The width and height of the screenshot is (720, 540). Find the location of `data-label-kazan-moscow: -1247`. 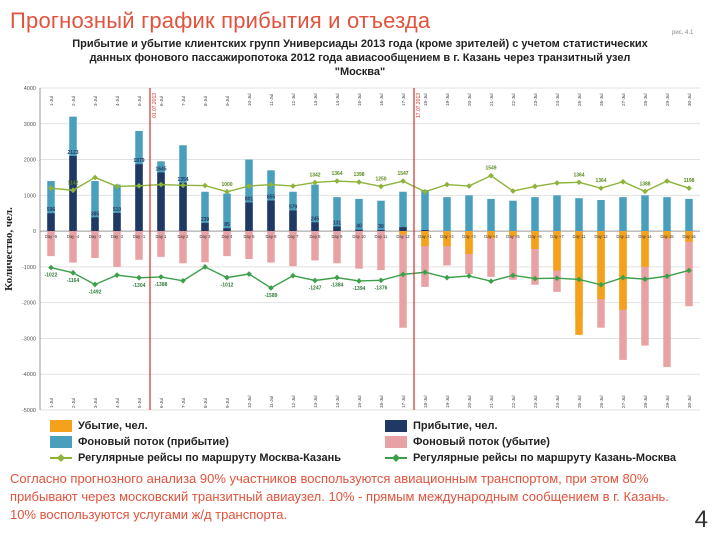

data-label-kazan-moscow: -1247 is located at coordinates (315, 288).